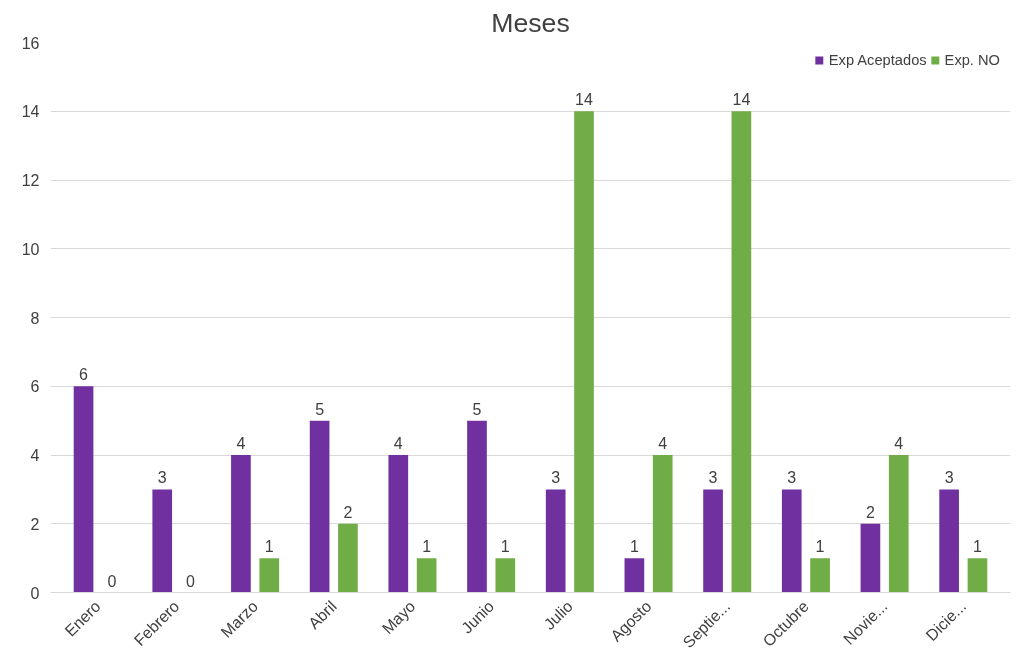 The width and height of the screenshot is (1035, 666). Describe the element at coordinates (35, 593) in the screenshot. I see `y-tick-label: 0` at that location.